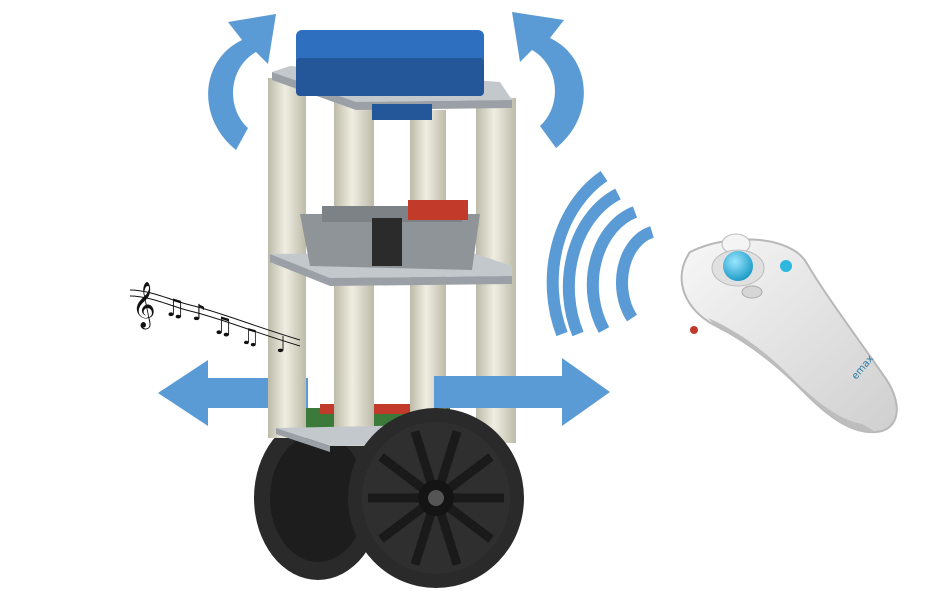 This screenshot has height=595, width=936. Describe the element at coordinates (233, 393) in the screenshot. I see `arrow-left-icon` at that location.